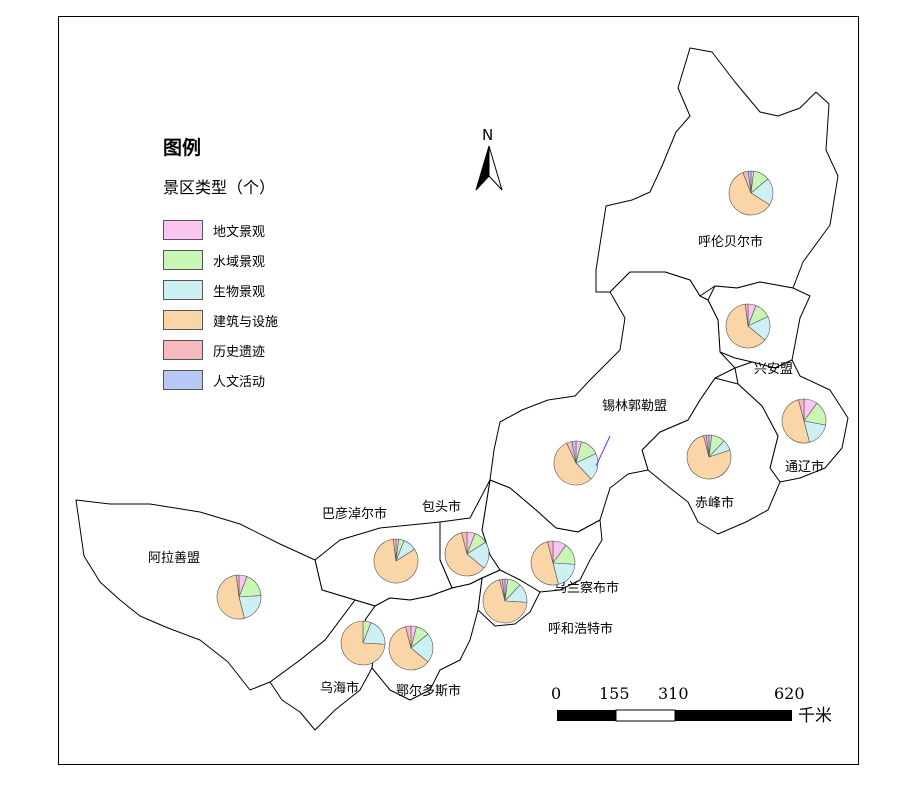 The width and height of the screenshot is (907, 794). Describe the element at coordinates (804, 467) in the screenshot. I see `label-tongliao: 通辽市` at that location.